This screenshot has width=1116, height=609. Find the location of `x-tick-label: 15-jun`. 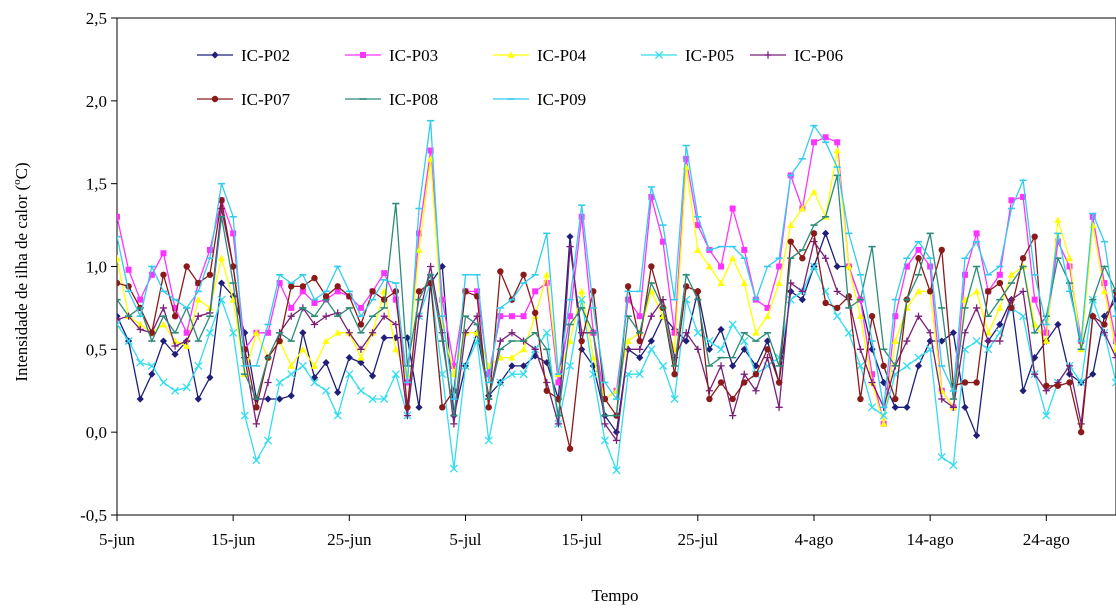

x-tick-label: 15-jun is located at coordinates (233, 539).